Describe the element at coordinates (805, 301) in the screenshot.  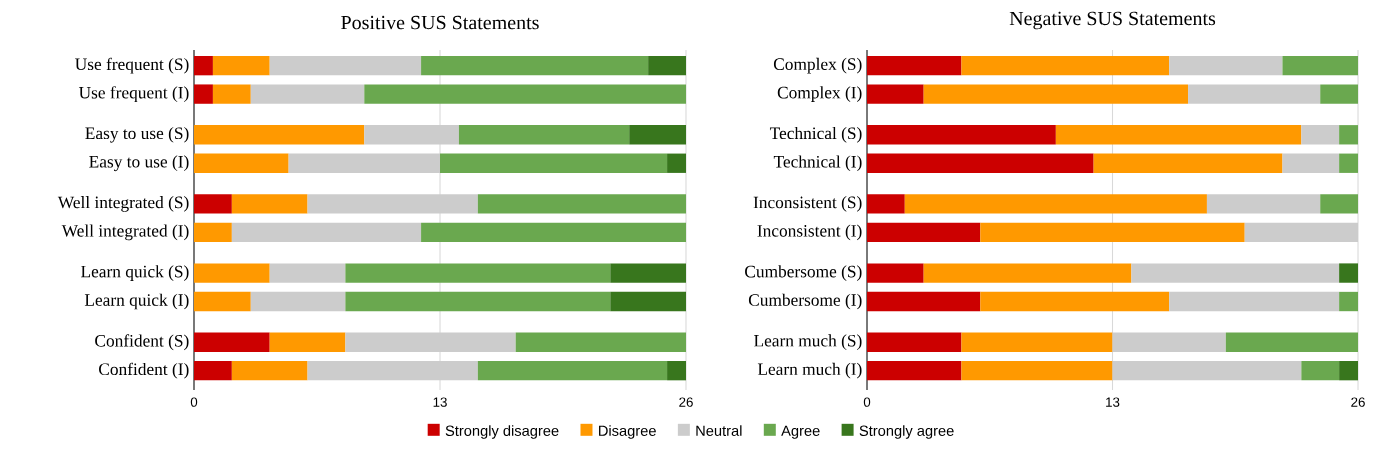
I see `y-tick-label: Cumbersome (I)` at that location.